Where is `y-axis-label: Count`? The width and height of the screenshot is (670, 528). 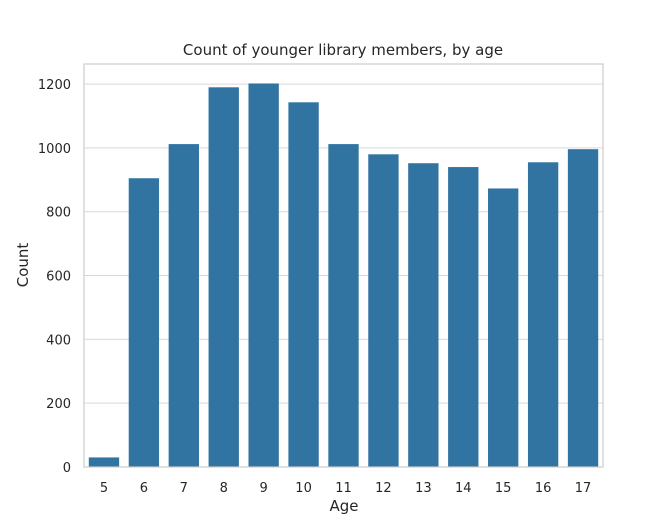
y-axis-label: Count is located at coordinates (23, 265).